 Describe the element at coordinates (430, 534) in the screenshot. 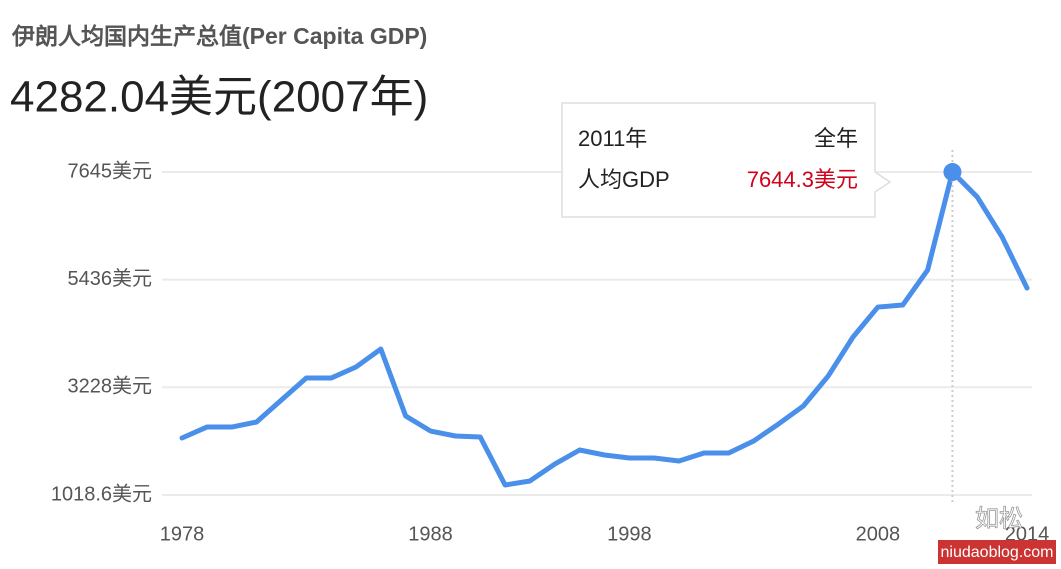

I see `x-tick-label: 1988` at that location.